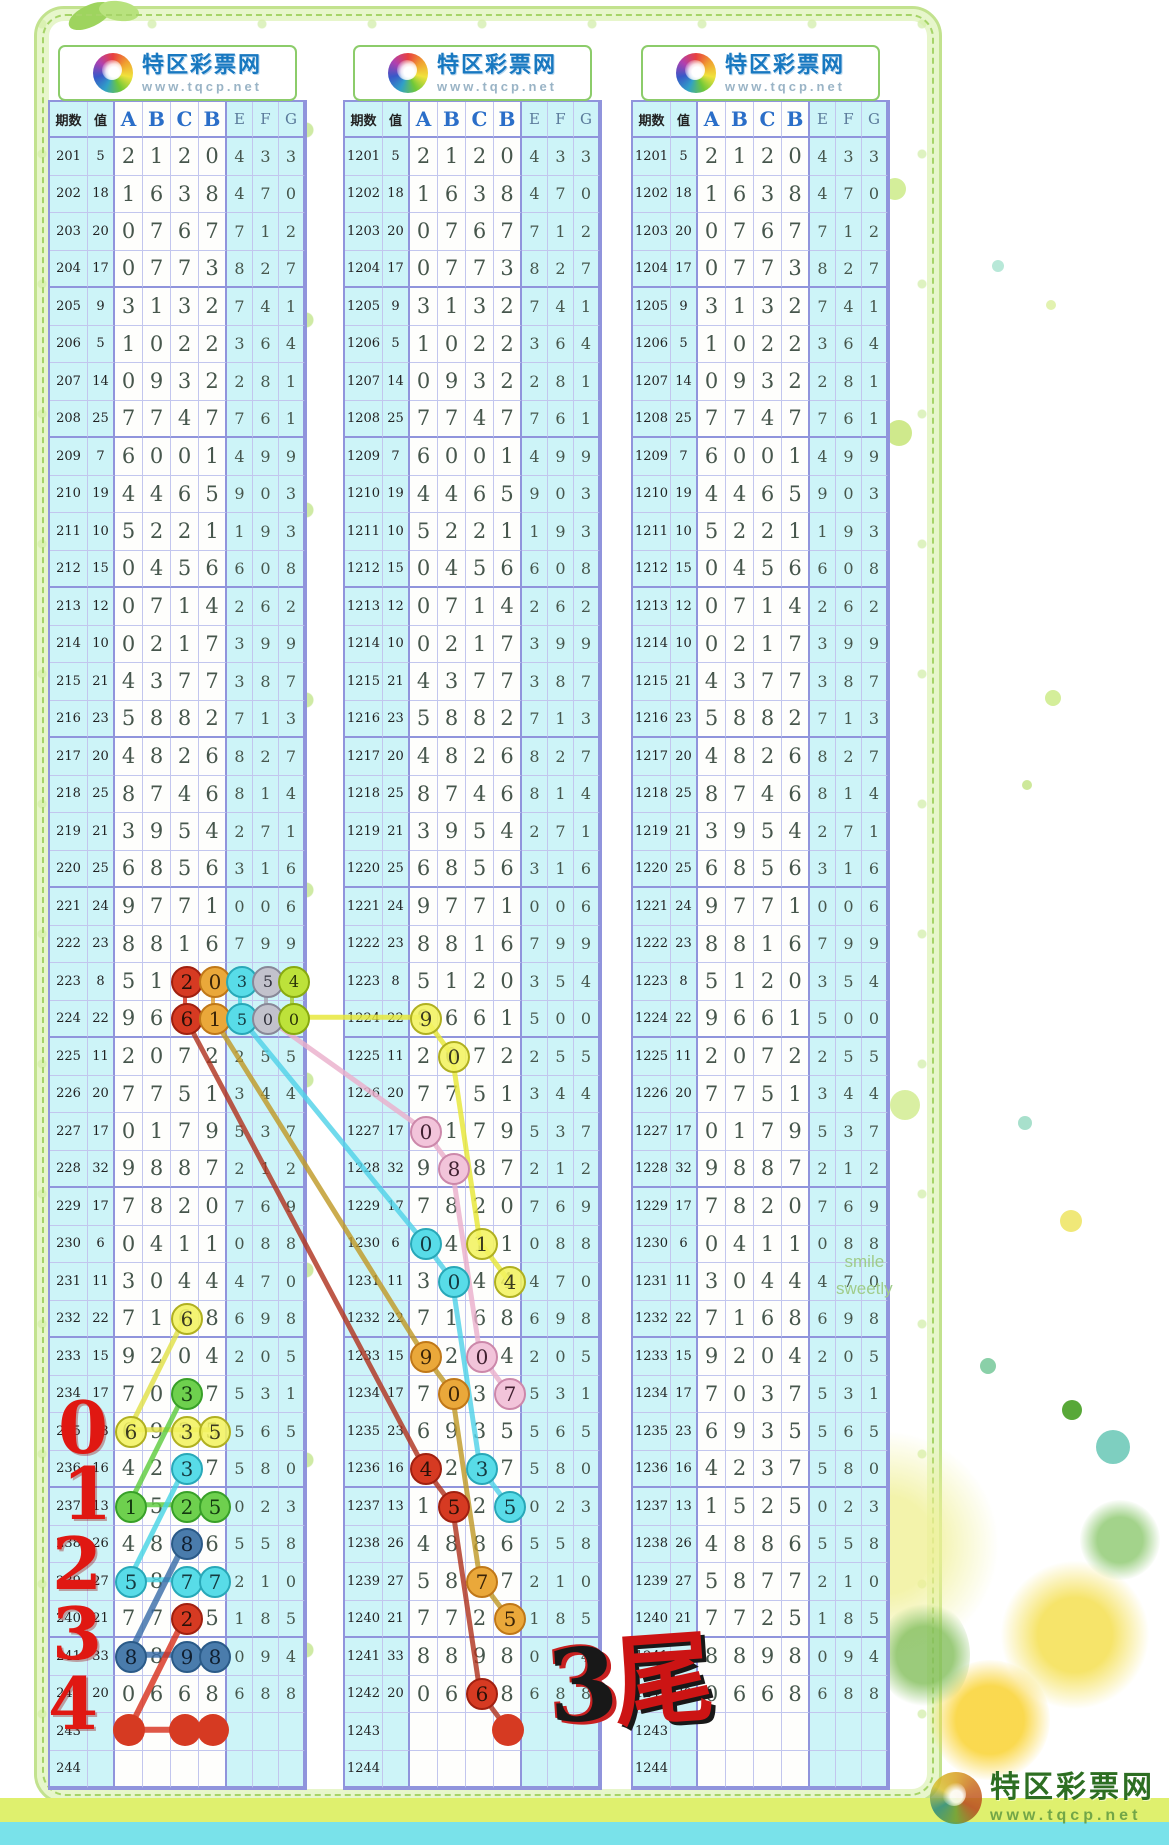 The width and height of the screenshot is (1169, 1845). I want to click on table-cell: 214, so click(69, 644).